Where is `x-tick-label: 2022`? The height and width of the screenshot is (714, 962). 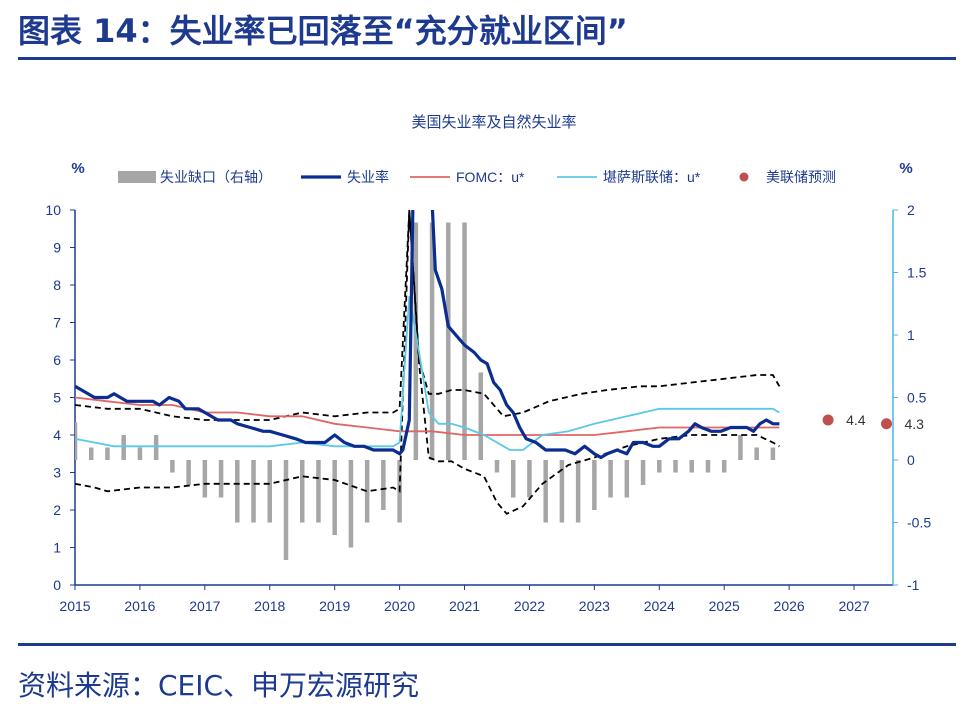 x-tick-label: 2022 is located at coordinates (529, 606).